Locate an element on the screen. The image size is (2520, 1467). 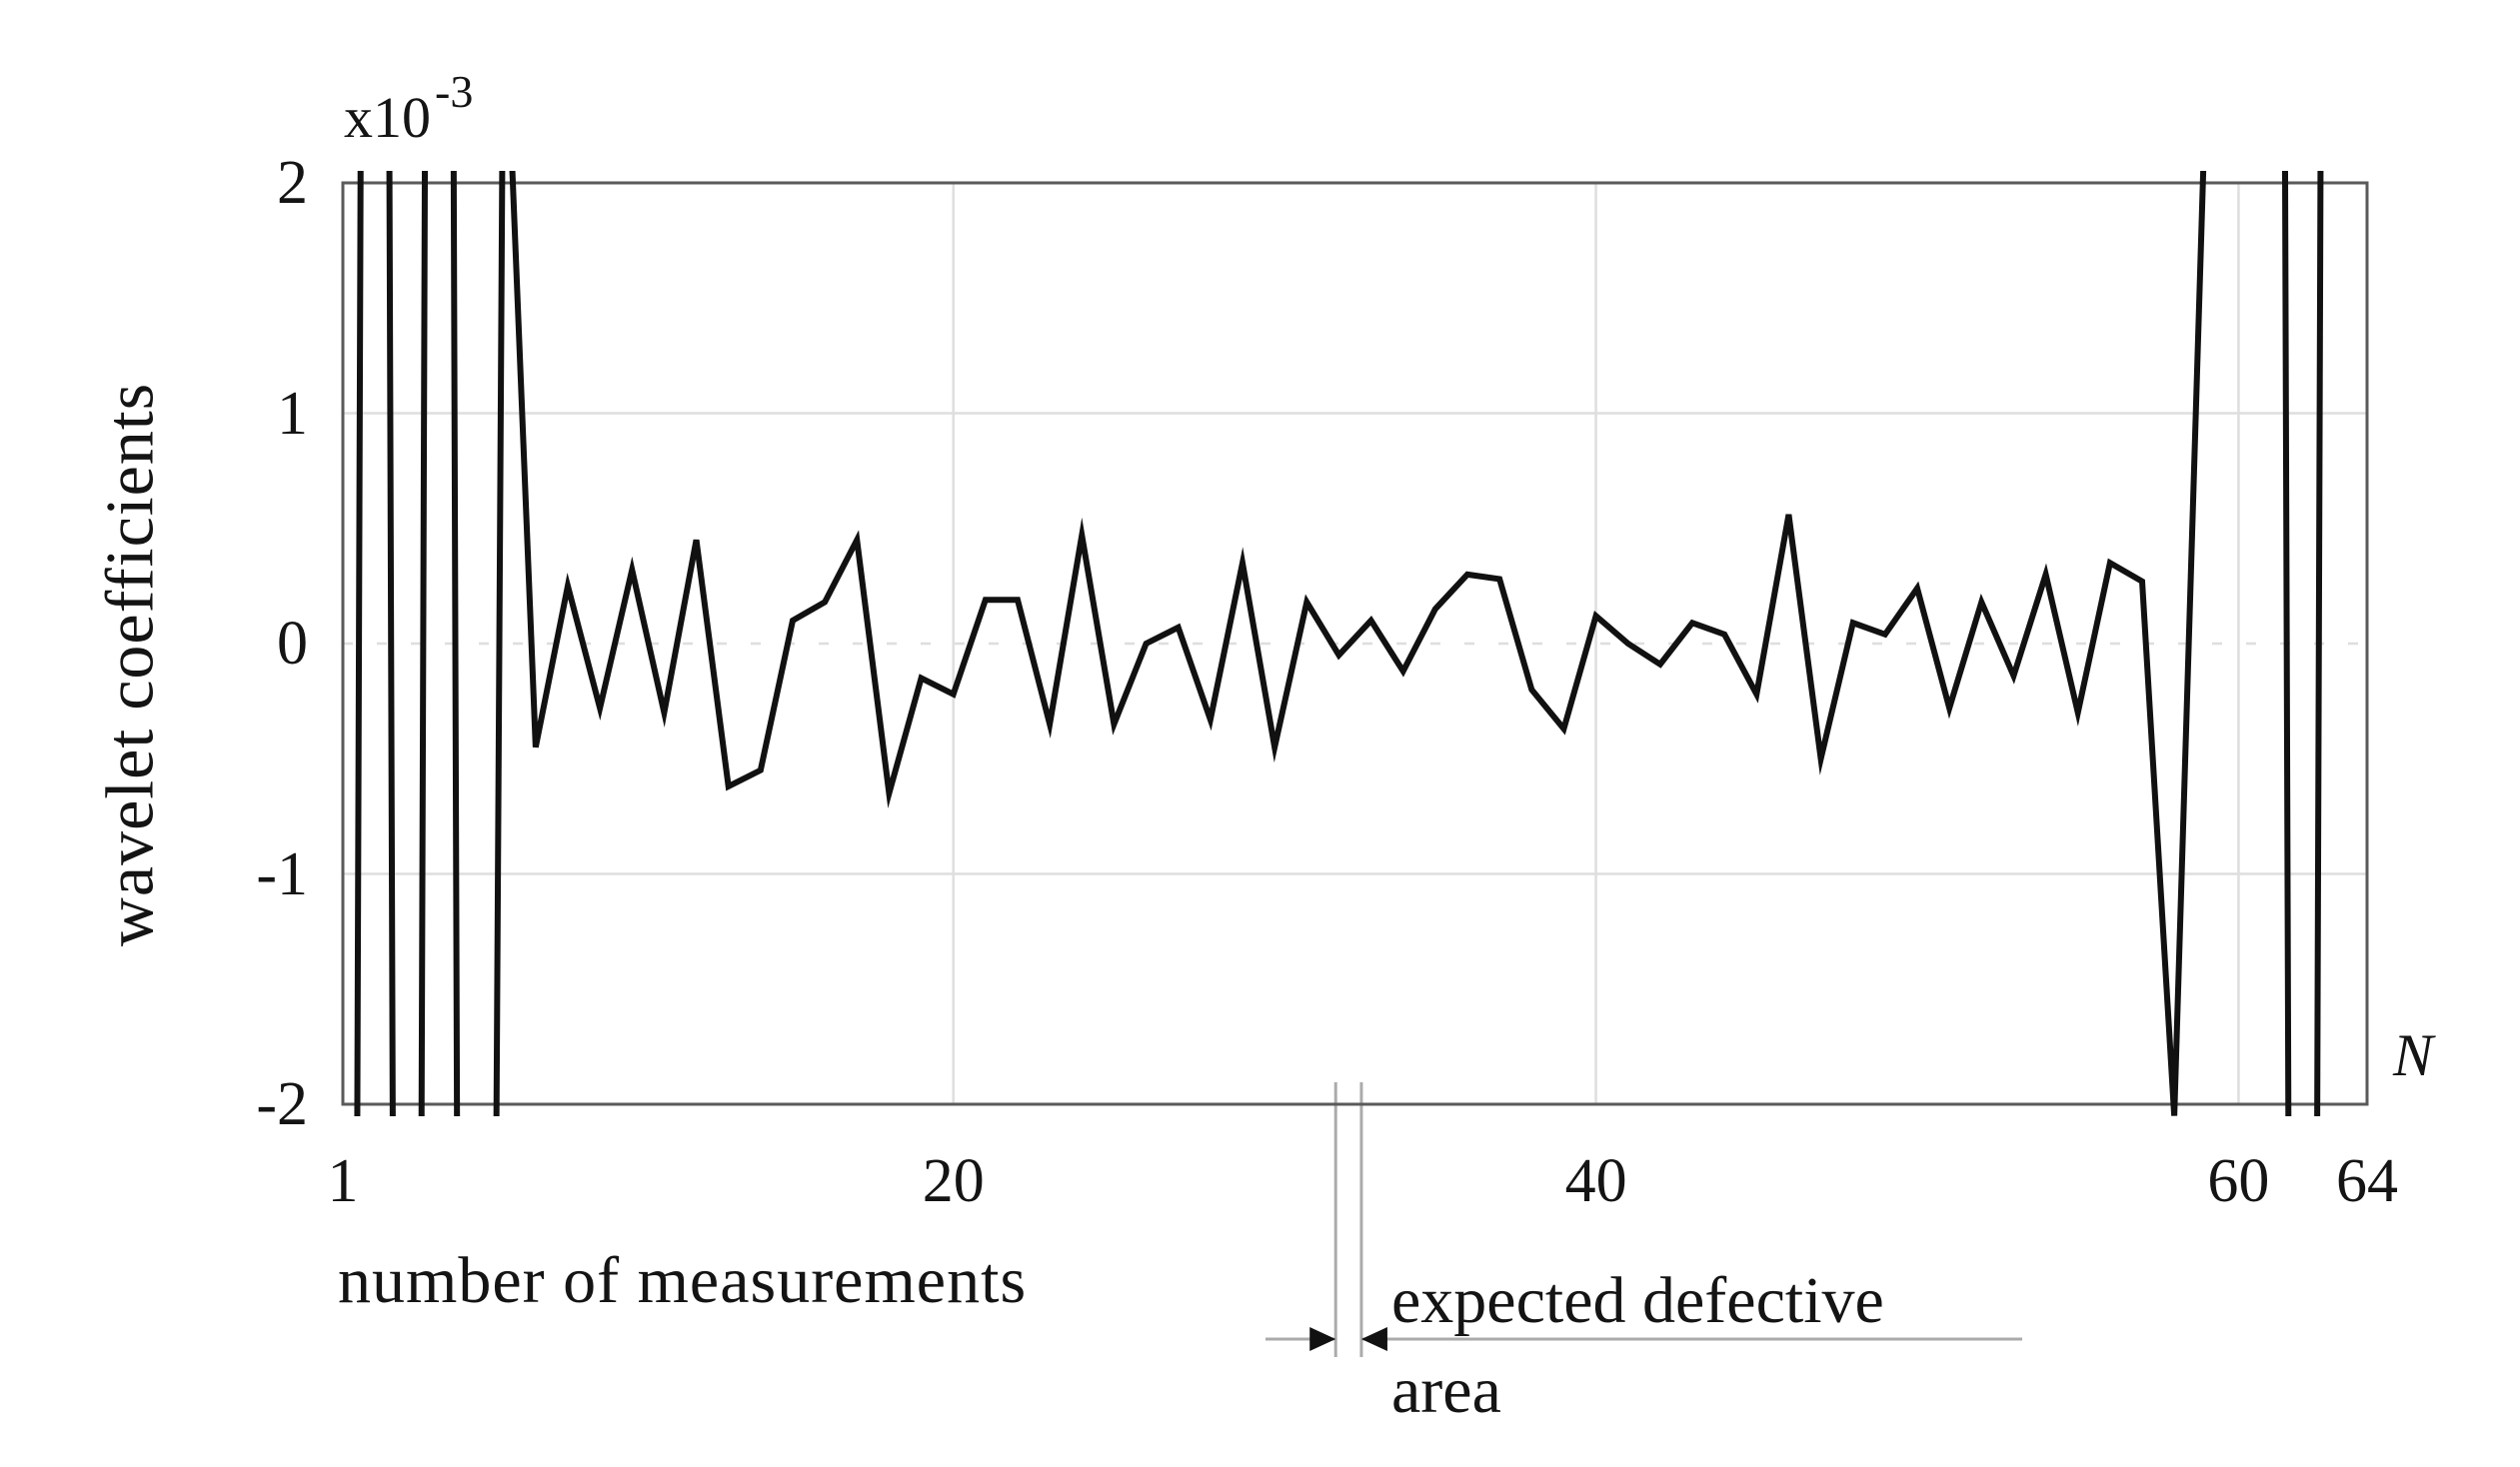
y-axis-multiplier-base: x10 is located at coordinates (387, 117).